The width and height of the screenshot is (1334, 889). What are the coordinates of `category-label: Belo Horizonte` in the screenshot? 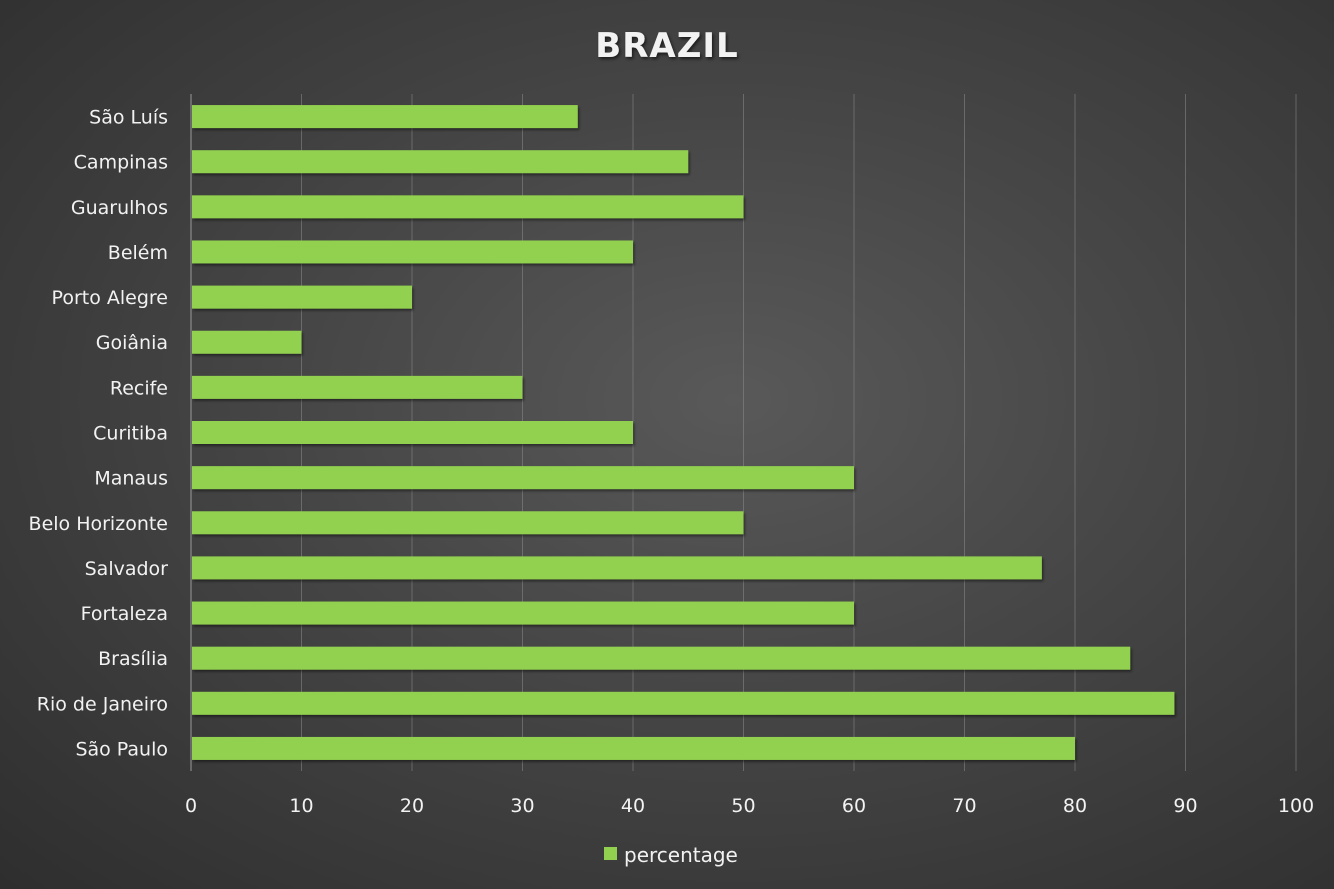 It's located at (98, 524).